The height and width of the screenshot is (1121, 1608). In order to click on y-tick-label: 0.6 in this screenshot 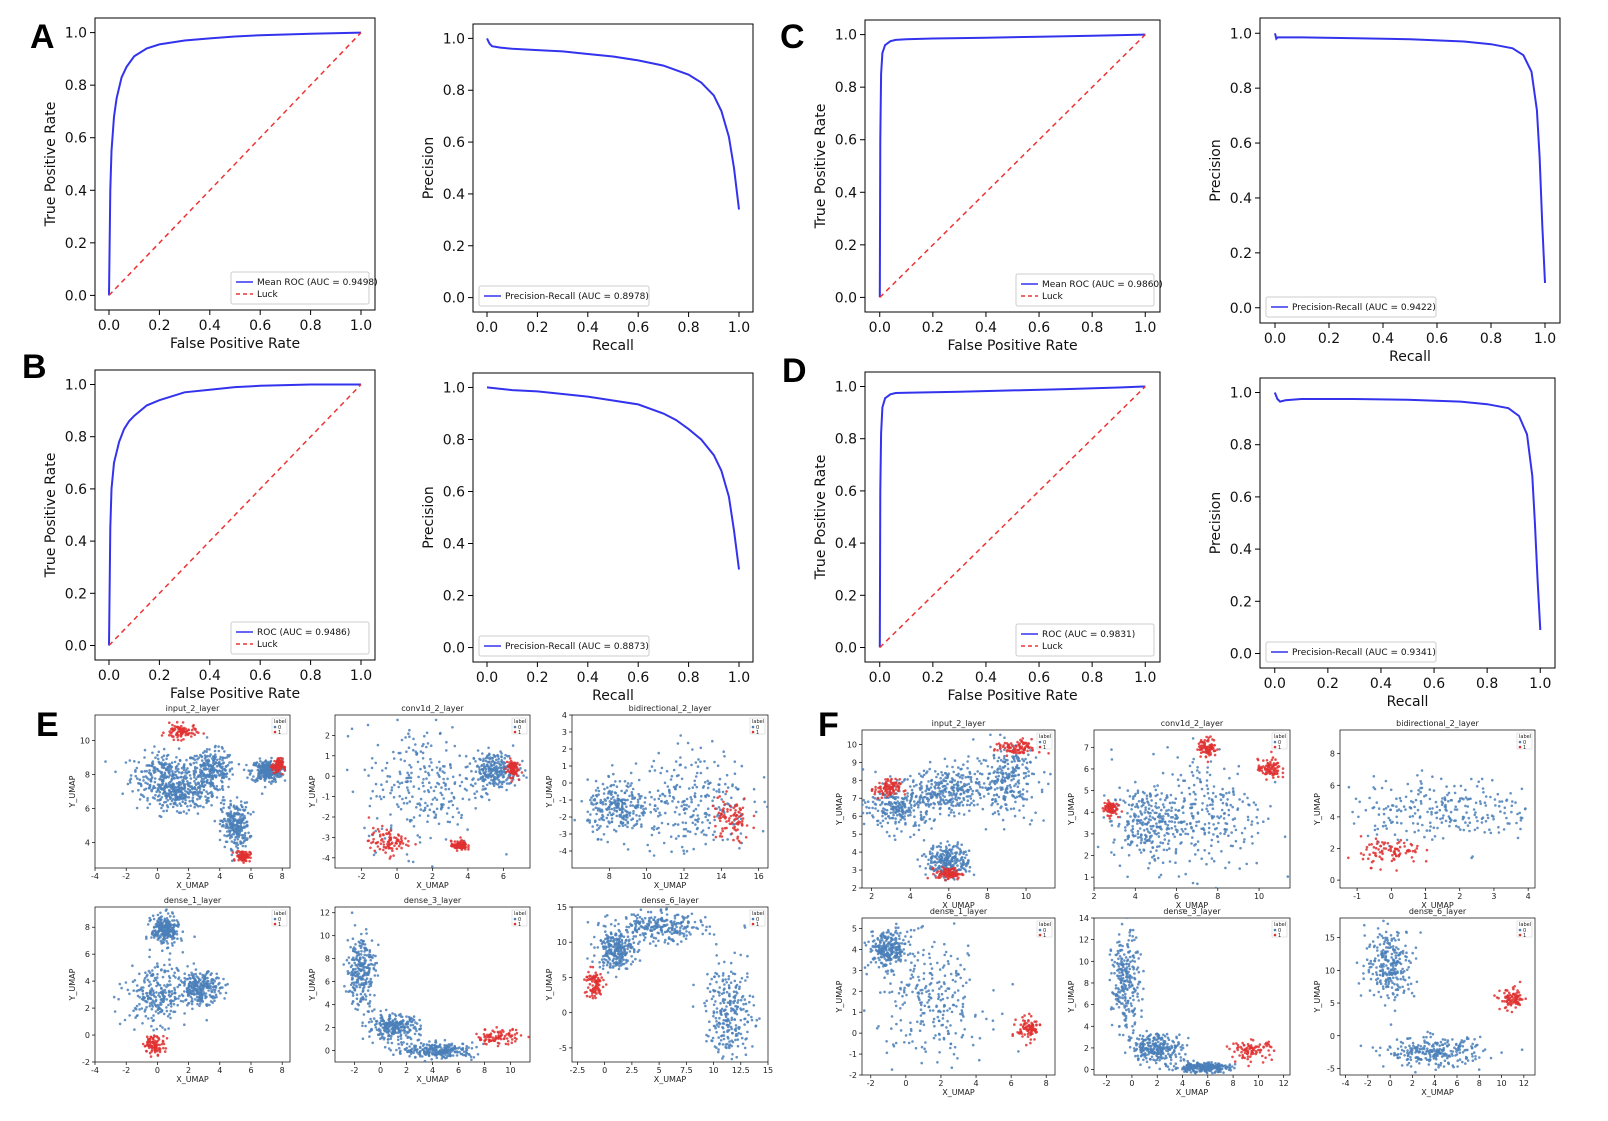, I will do `click(454, 143)`.